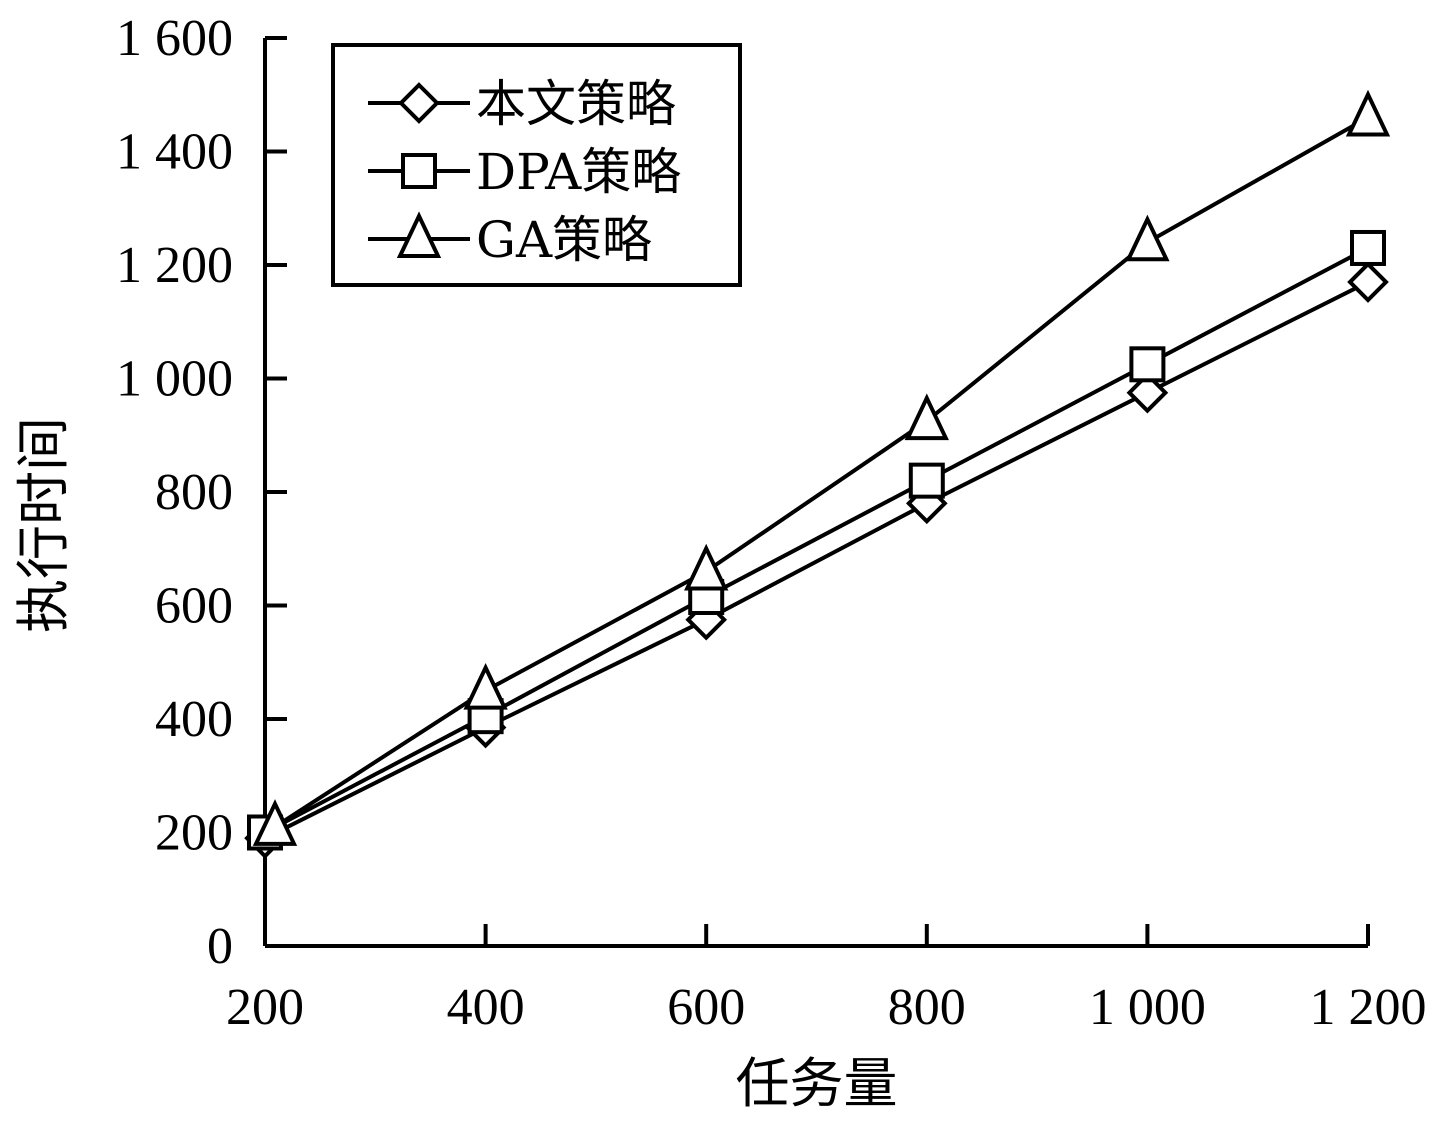  I want to click on y-tick-label: 1 000, so click(174, 379).